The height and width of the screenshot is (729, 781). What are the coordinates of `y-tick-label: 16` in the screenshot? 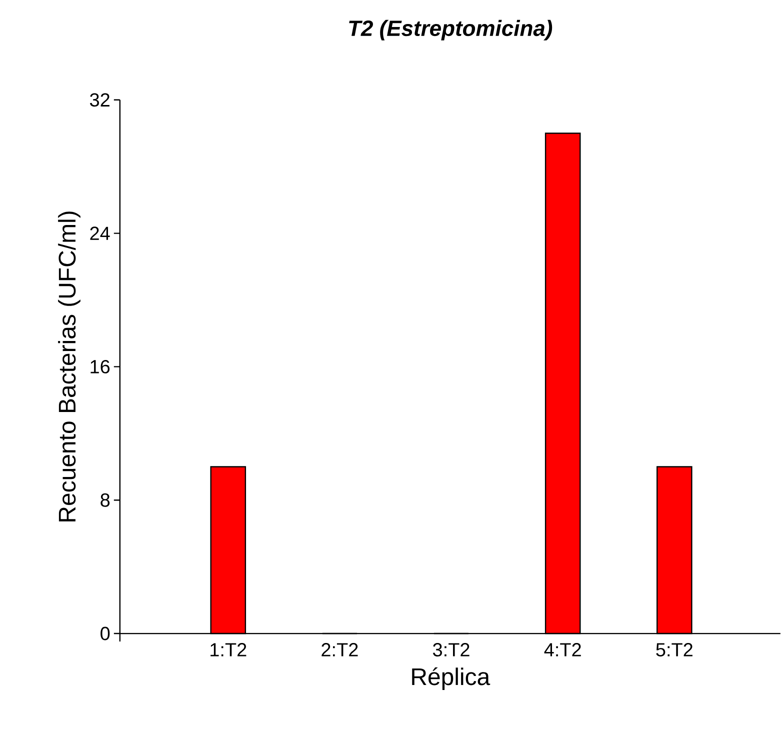 It's located at (100, 367).